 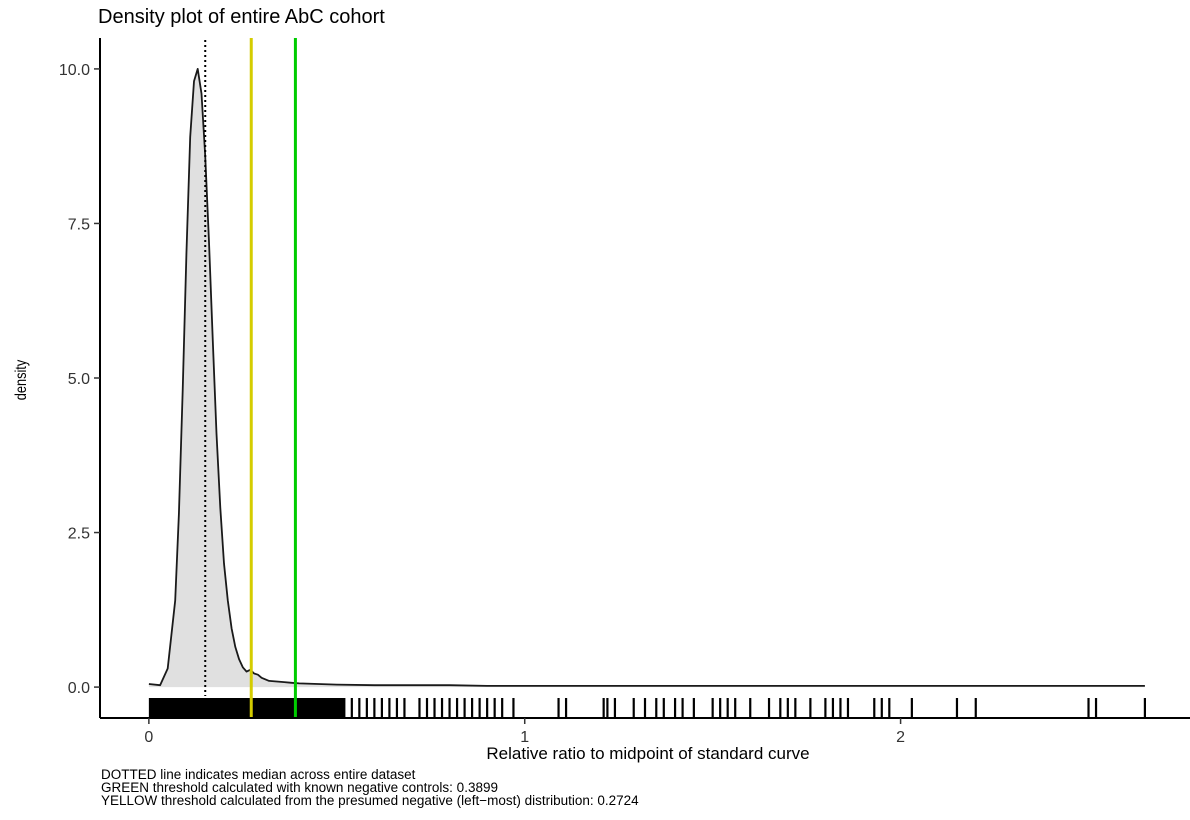 What do you see at coordinates (79, 688) in the screenshot?
I see `y-tick-label: 0.0` at bounding box center [79, 688].